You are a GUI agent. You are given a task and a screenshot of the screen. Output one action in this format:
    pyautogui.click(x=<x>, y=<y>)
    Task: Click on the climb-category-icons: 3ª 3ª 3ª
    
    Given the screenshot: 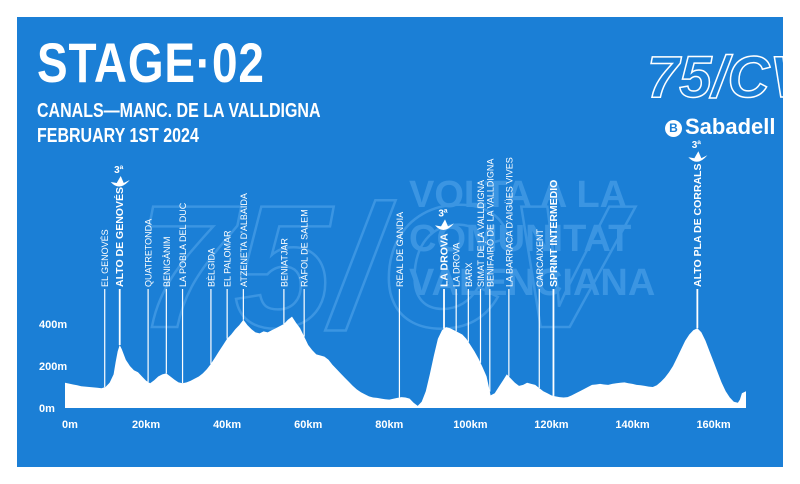 What is the action you would take?
    pyautogui.click(x=409, y=185)
    